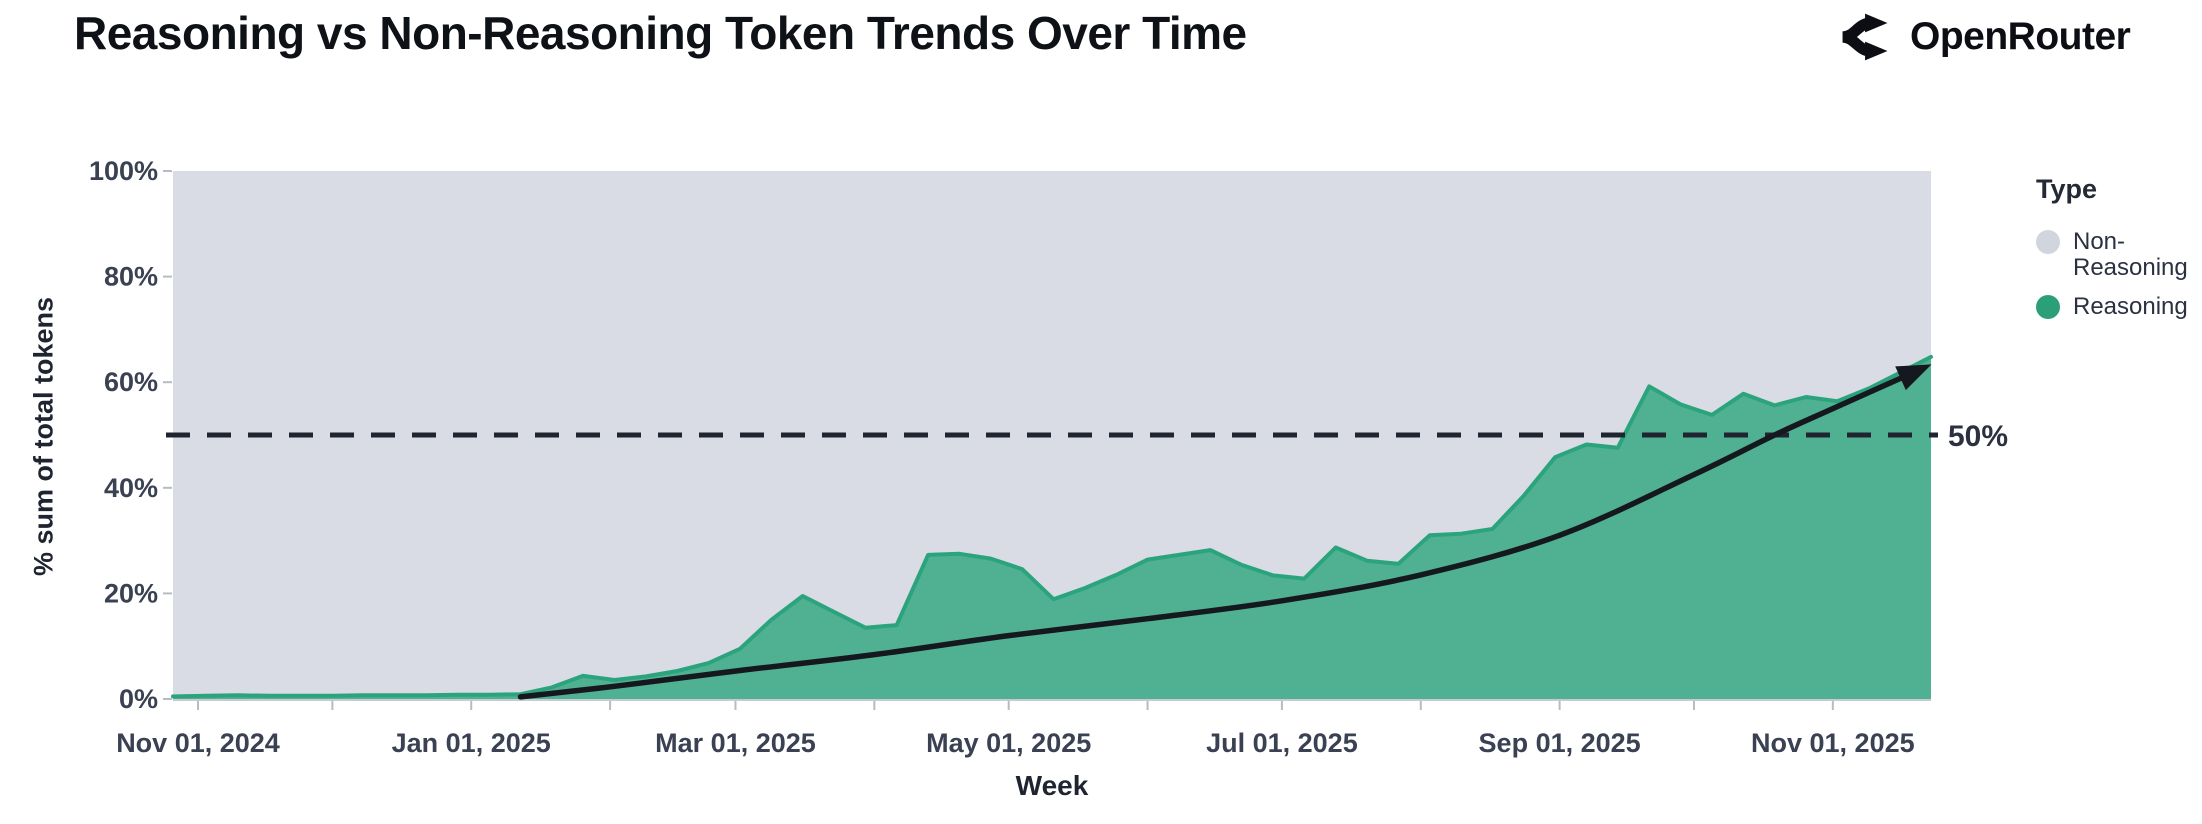 Image resolution: width=2202 pixels, height=824 pixels. Describe the element at coordinates (1560, 743) in the screenshot. I see `x-tick-label: Sep 01, 2025` at that location.